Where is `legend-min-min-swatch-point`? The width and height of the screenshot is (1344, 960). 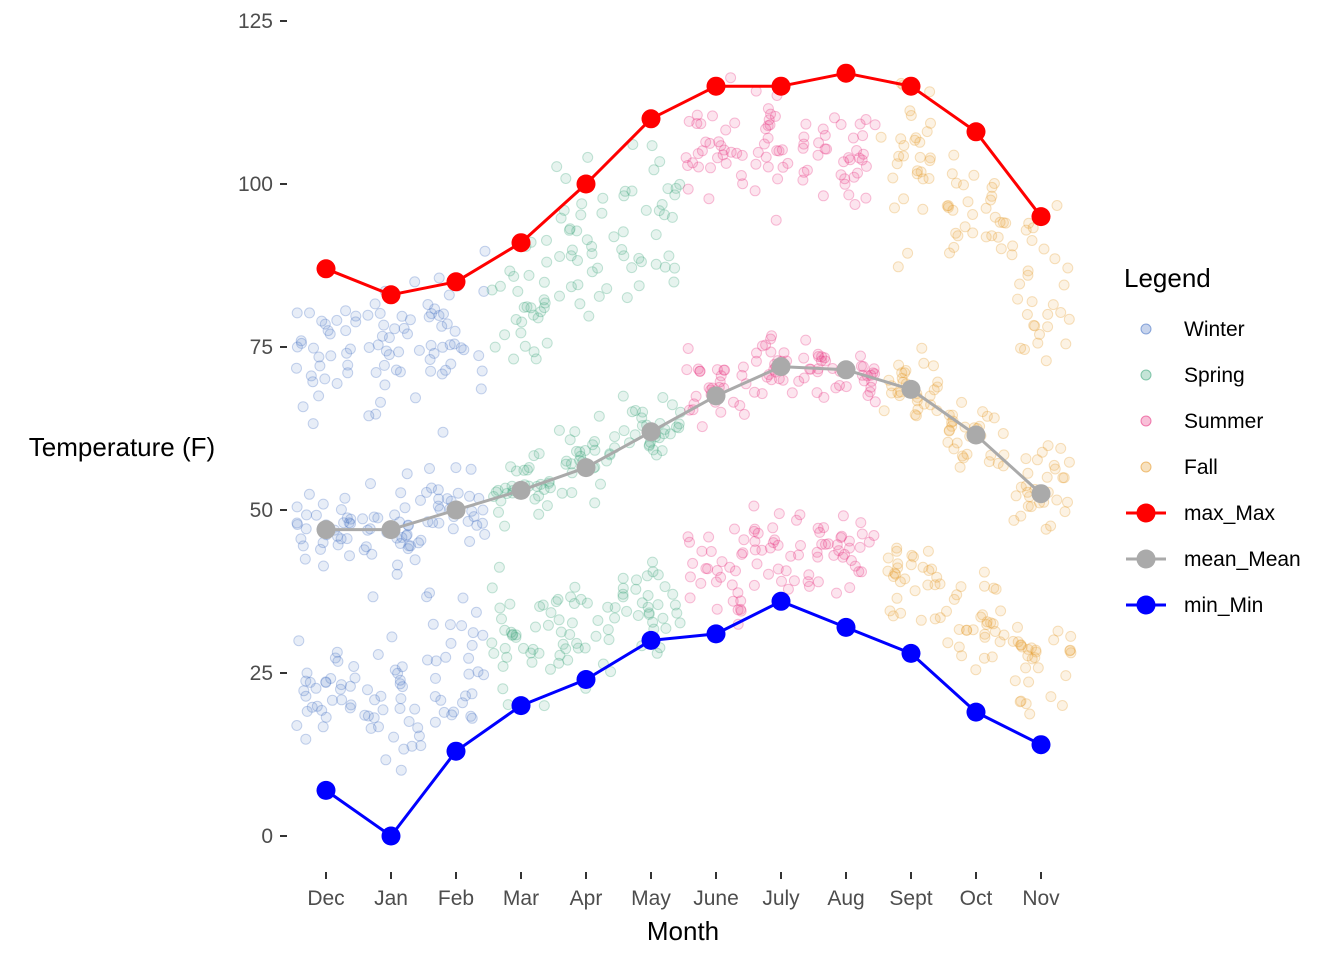 legend-min-min-swatch-point is located at coordinates (1146, 605).